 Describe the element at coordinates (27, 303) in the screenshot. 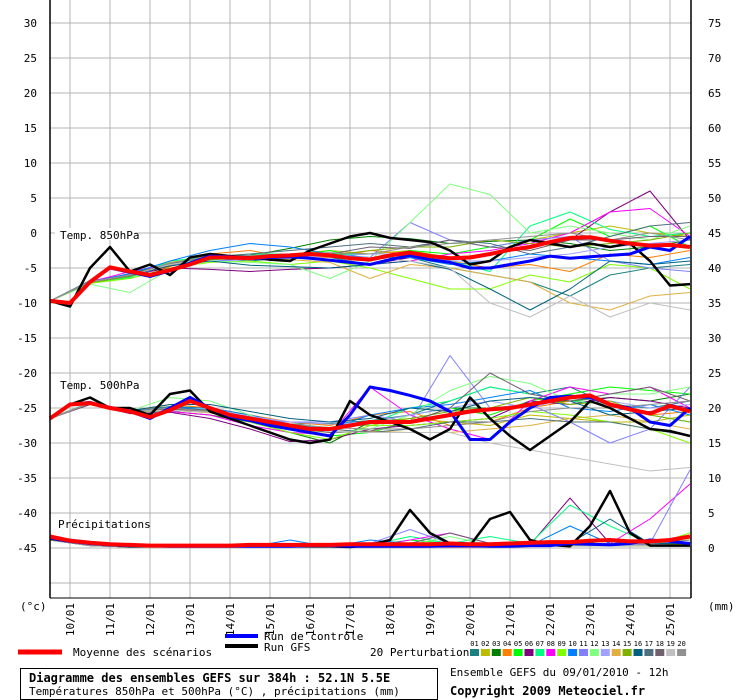

I see `left-tick-label: -10` at that location.